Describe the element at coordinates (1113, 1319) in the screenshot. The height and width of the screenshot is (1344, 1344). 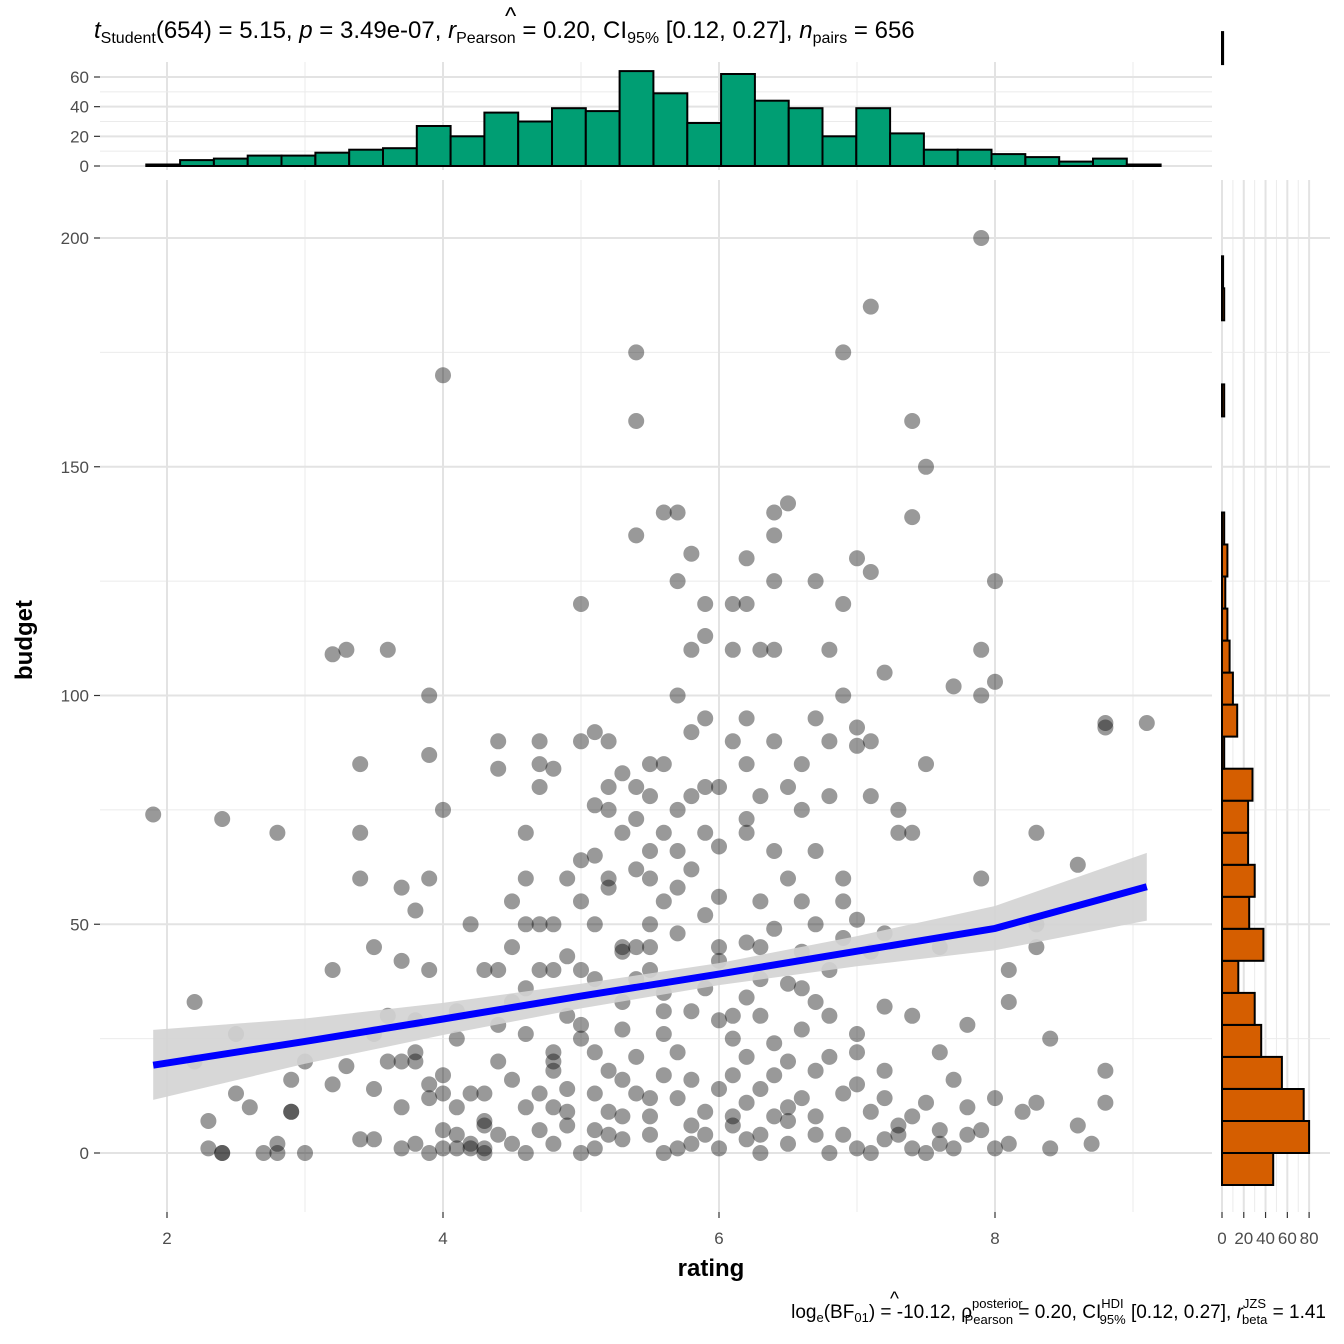
I see `caption-hdi-subscript: 95%` at that location.